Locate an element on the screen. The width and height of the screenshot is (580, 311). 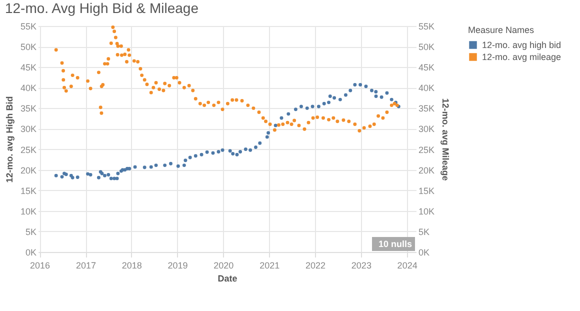
x-tick-label: 2016 is located at coordinates (40, 265).